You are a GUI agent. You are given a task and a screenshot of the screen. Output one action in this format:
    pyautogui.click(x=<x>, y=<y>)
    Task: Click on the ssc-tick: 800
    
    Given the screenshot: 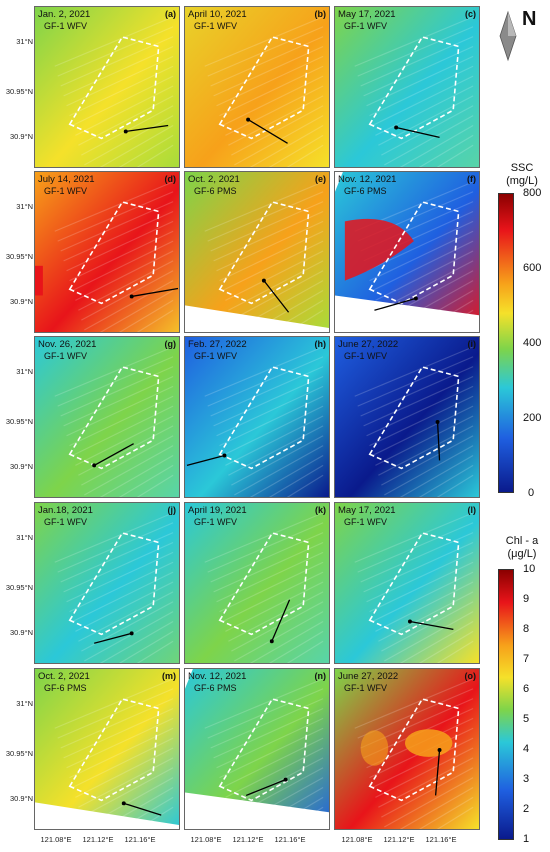 What is the action you would take?
    pyautogui.click(x=532, y=193)
    